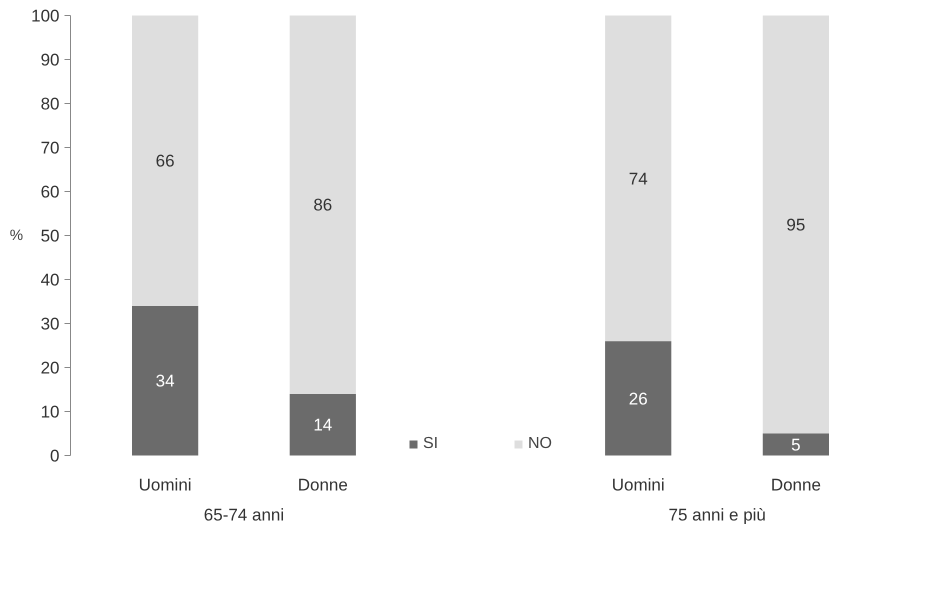 Image resolution: width=952 pixels, height=604 pixels. Describe the element at coordinates (50, 60) in the screenshot. I see `y-tick-label: 90` at that location.